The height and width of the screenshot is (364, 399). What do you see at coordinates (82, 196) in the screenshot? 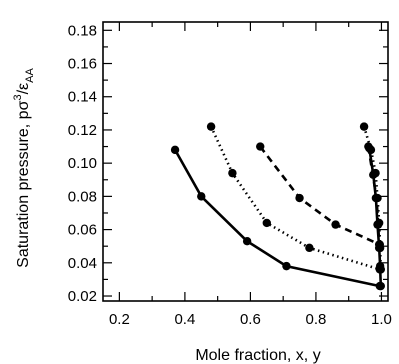
I see `y-tick-label: 0.08` at bounding box center [82, 196].